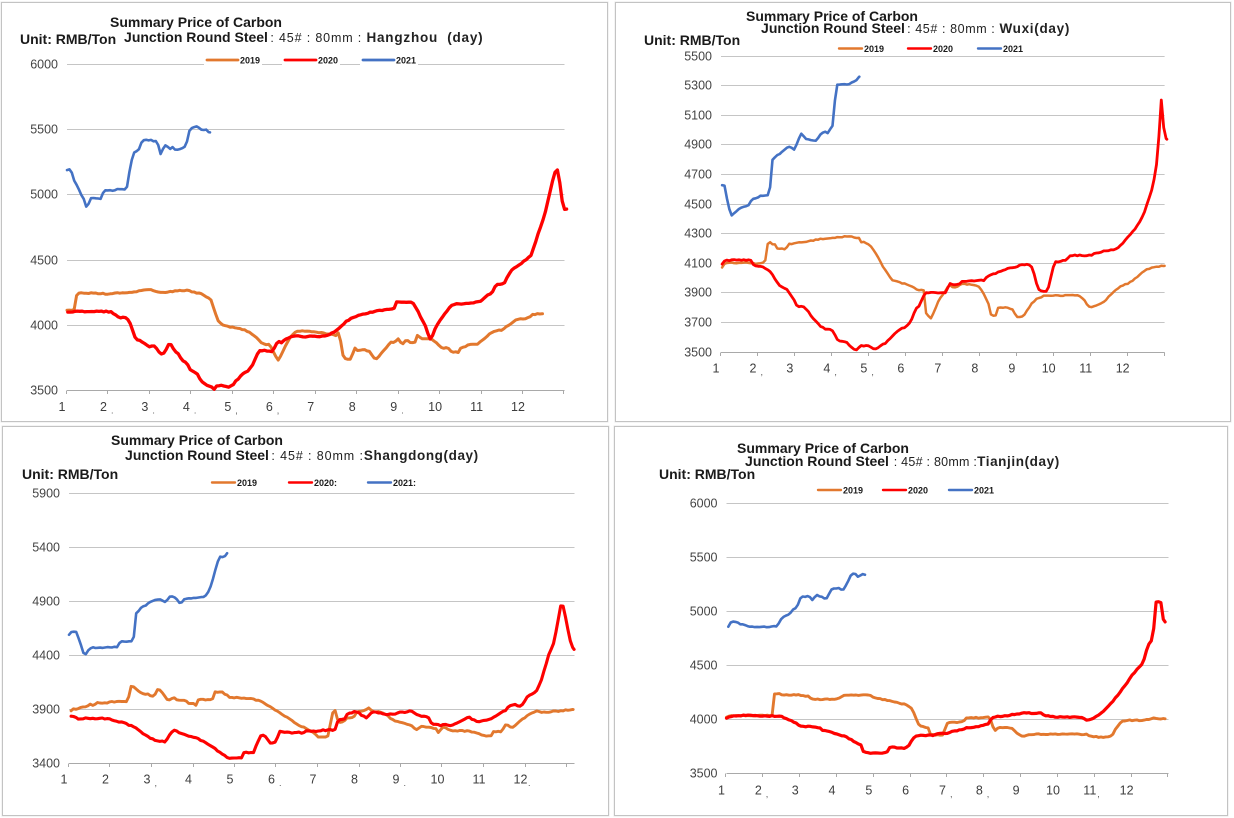  I want to click on svg-text: 5400, so click(46, 548).